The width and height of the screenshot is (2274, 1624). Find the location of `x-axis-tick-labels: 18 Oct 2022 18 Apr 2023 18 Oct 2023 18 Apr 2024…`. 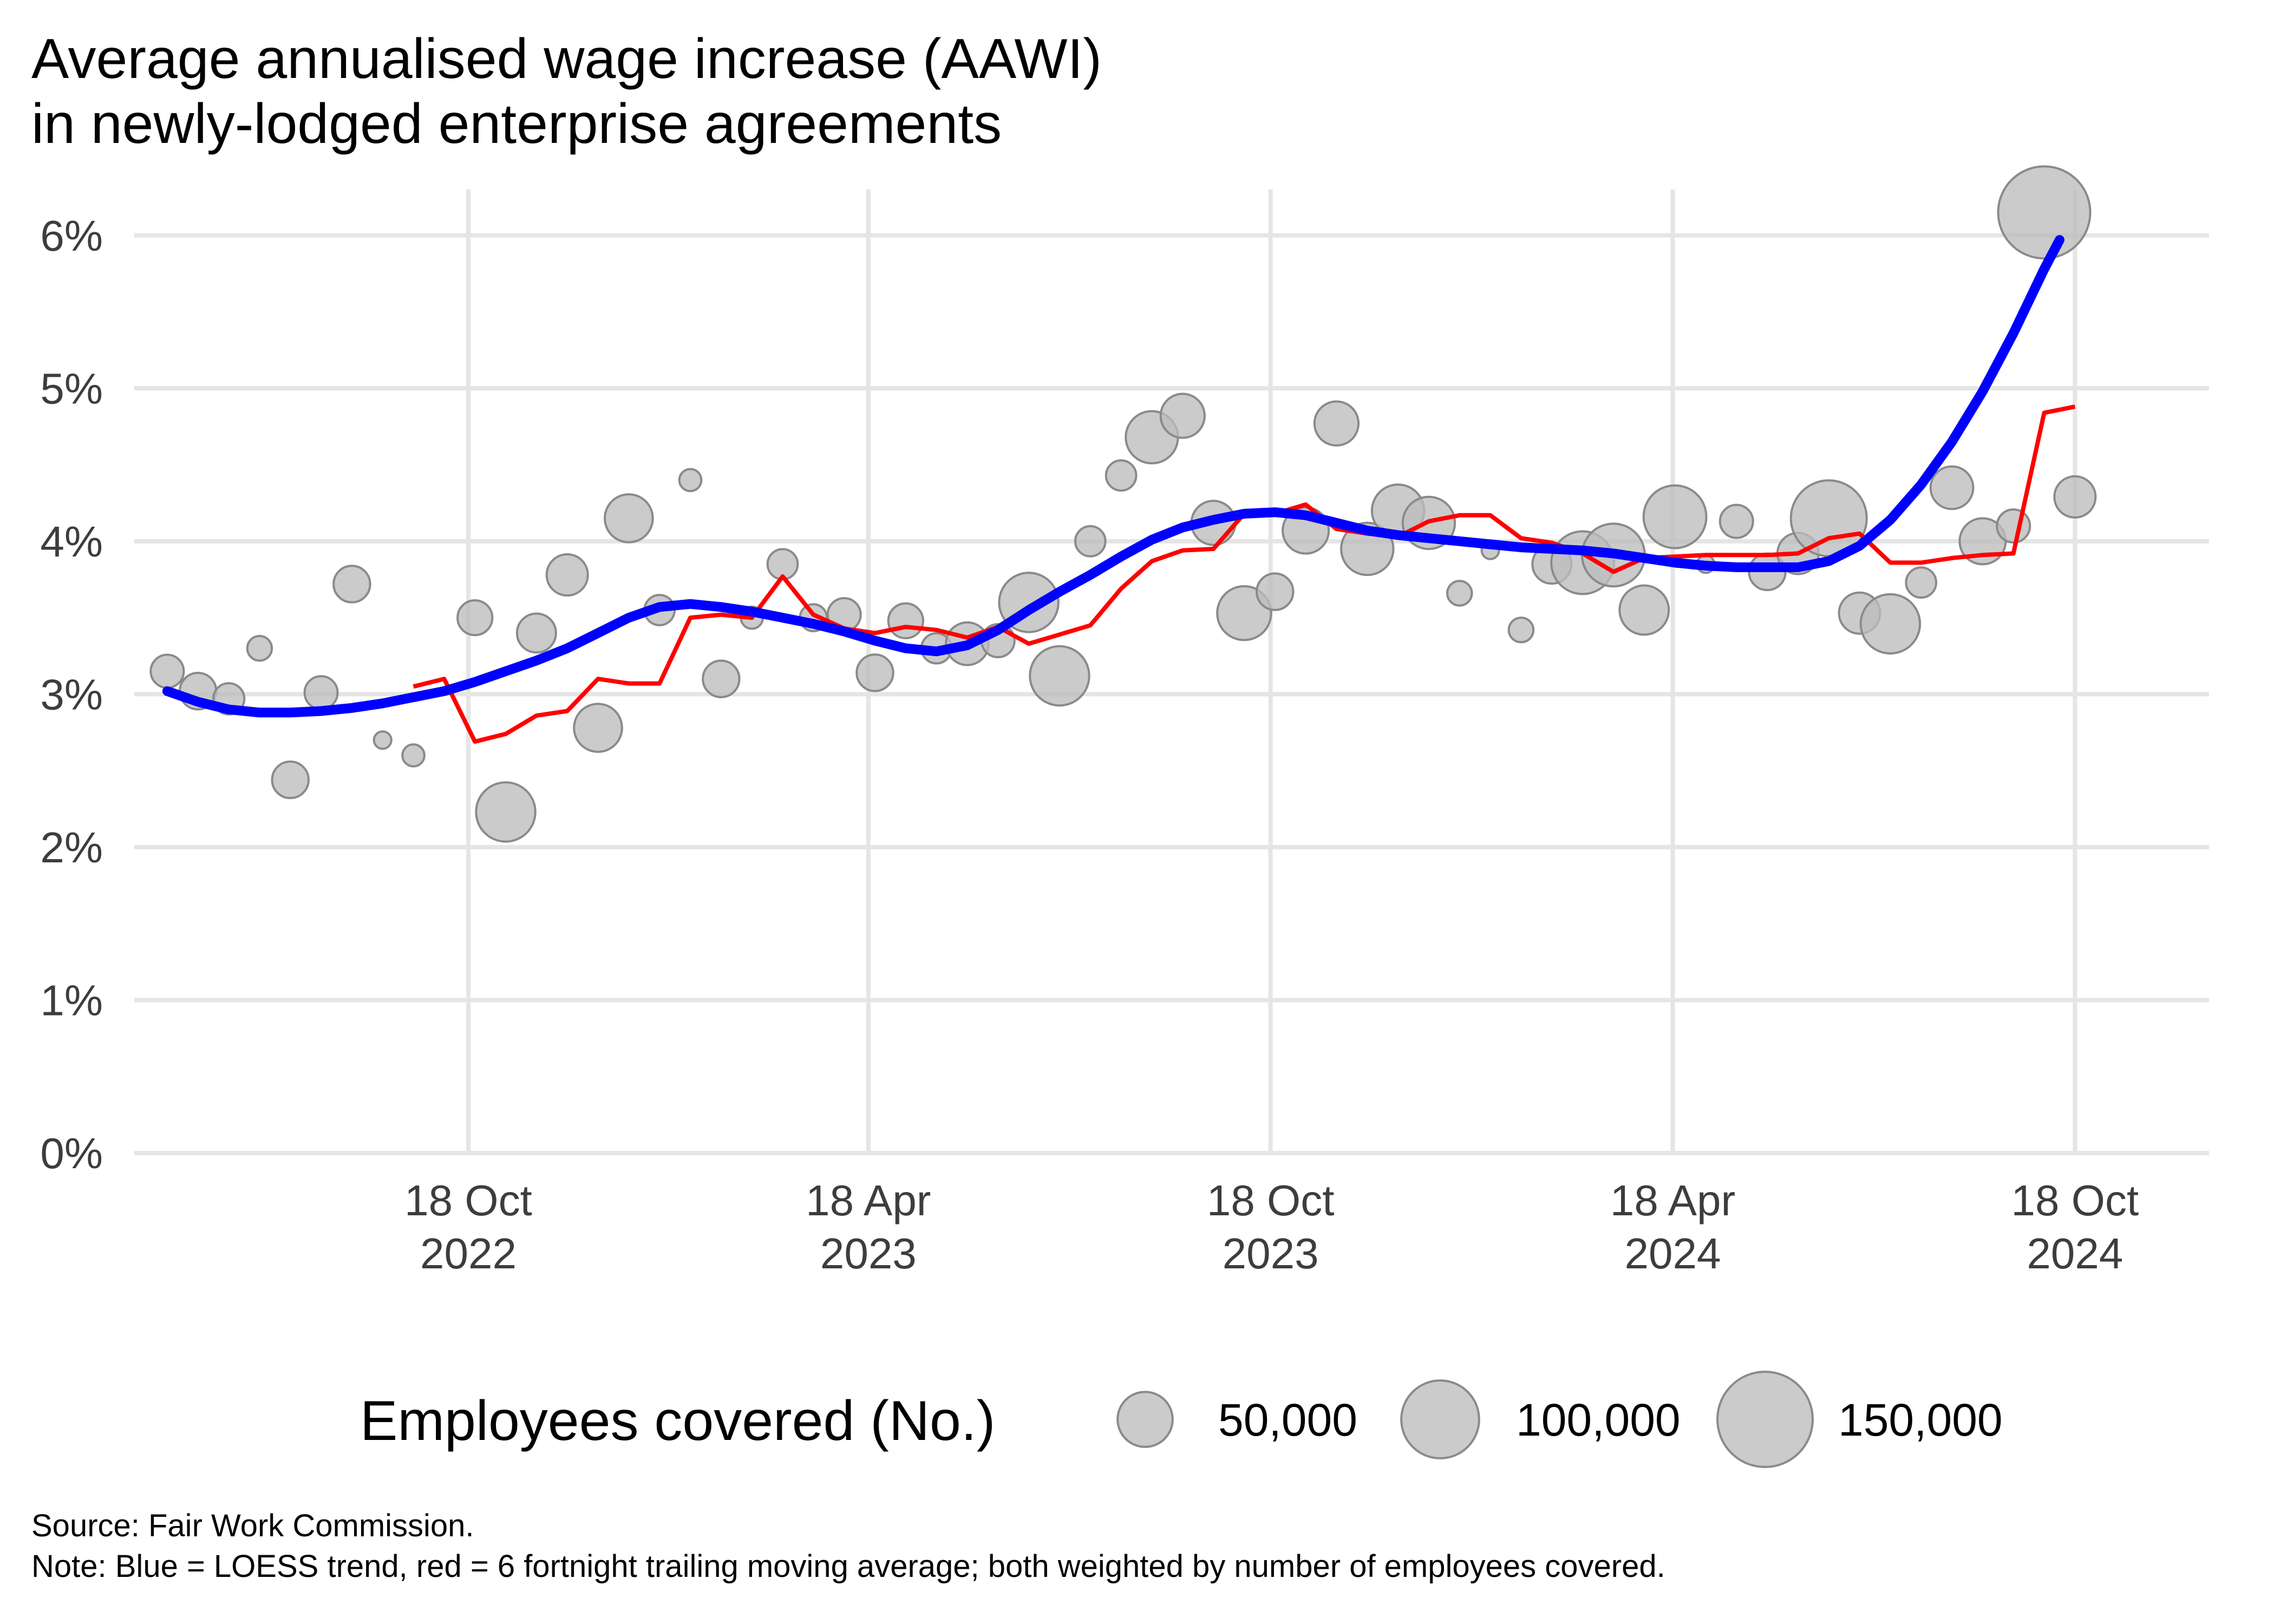

x-axis-tick-labels: 18 Oct 2022 18 Apr 2023 18 Oct 2023 18 Apr 2024… is located at coordinates (1272, 1227).